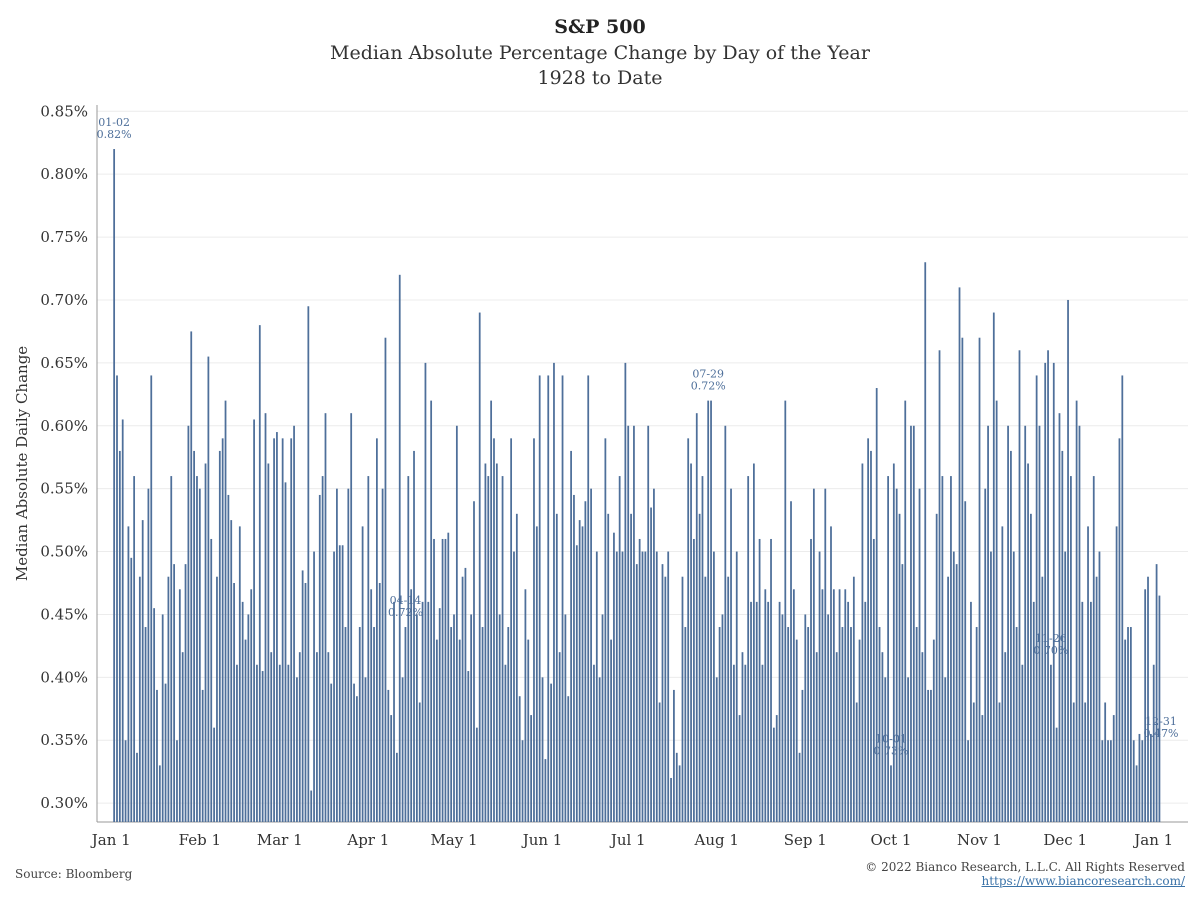 The width and height of the screenshot is (1200, 900). I want to click on y-tick-label: 0.85%, so click(64, 111).